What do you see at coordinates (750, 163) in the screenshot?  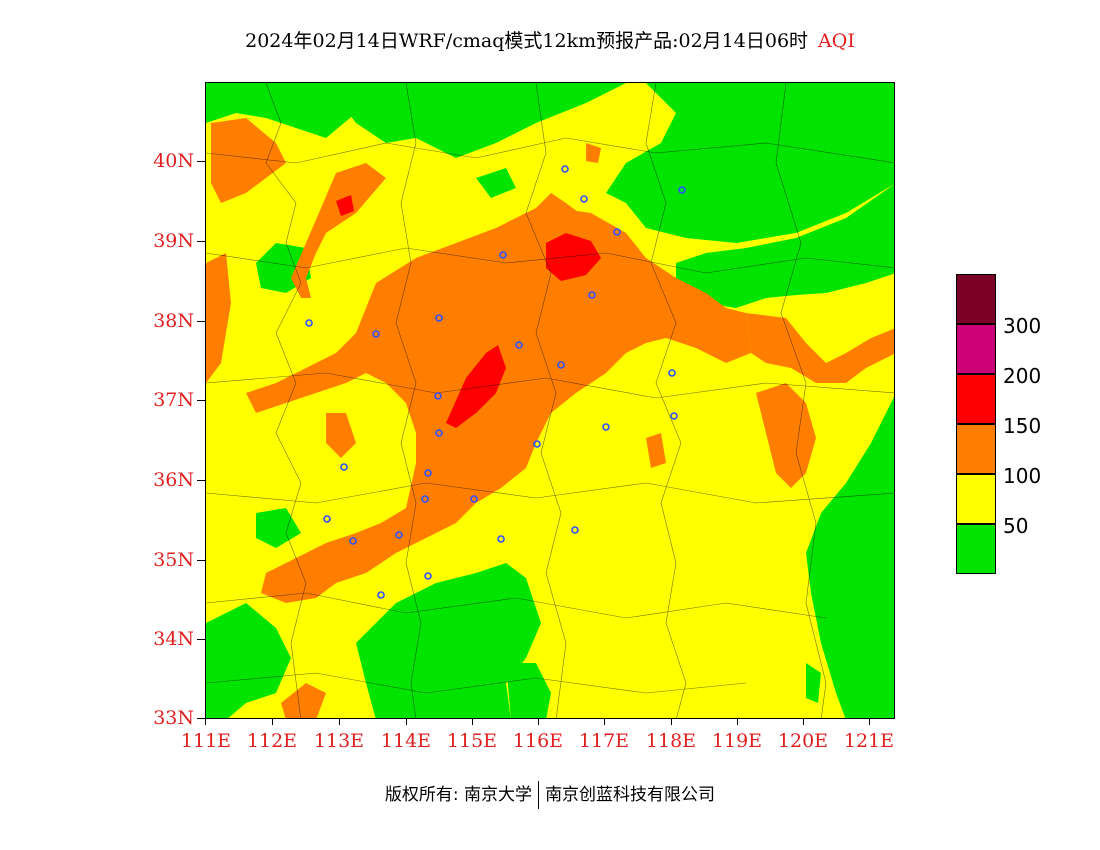 I see `zone-good-northeast` at bounding box center [750, 163].